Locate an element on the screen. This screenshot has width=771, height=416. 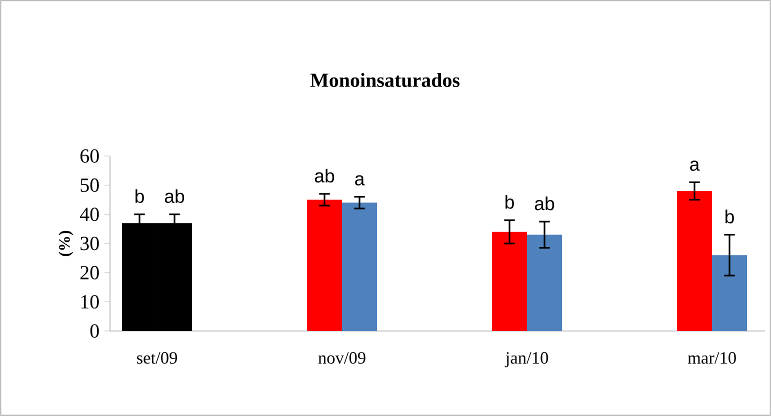
y-tick-label: 20 is located at coordinates (89, 273).